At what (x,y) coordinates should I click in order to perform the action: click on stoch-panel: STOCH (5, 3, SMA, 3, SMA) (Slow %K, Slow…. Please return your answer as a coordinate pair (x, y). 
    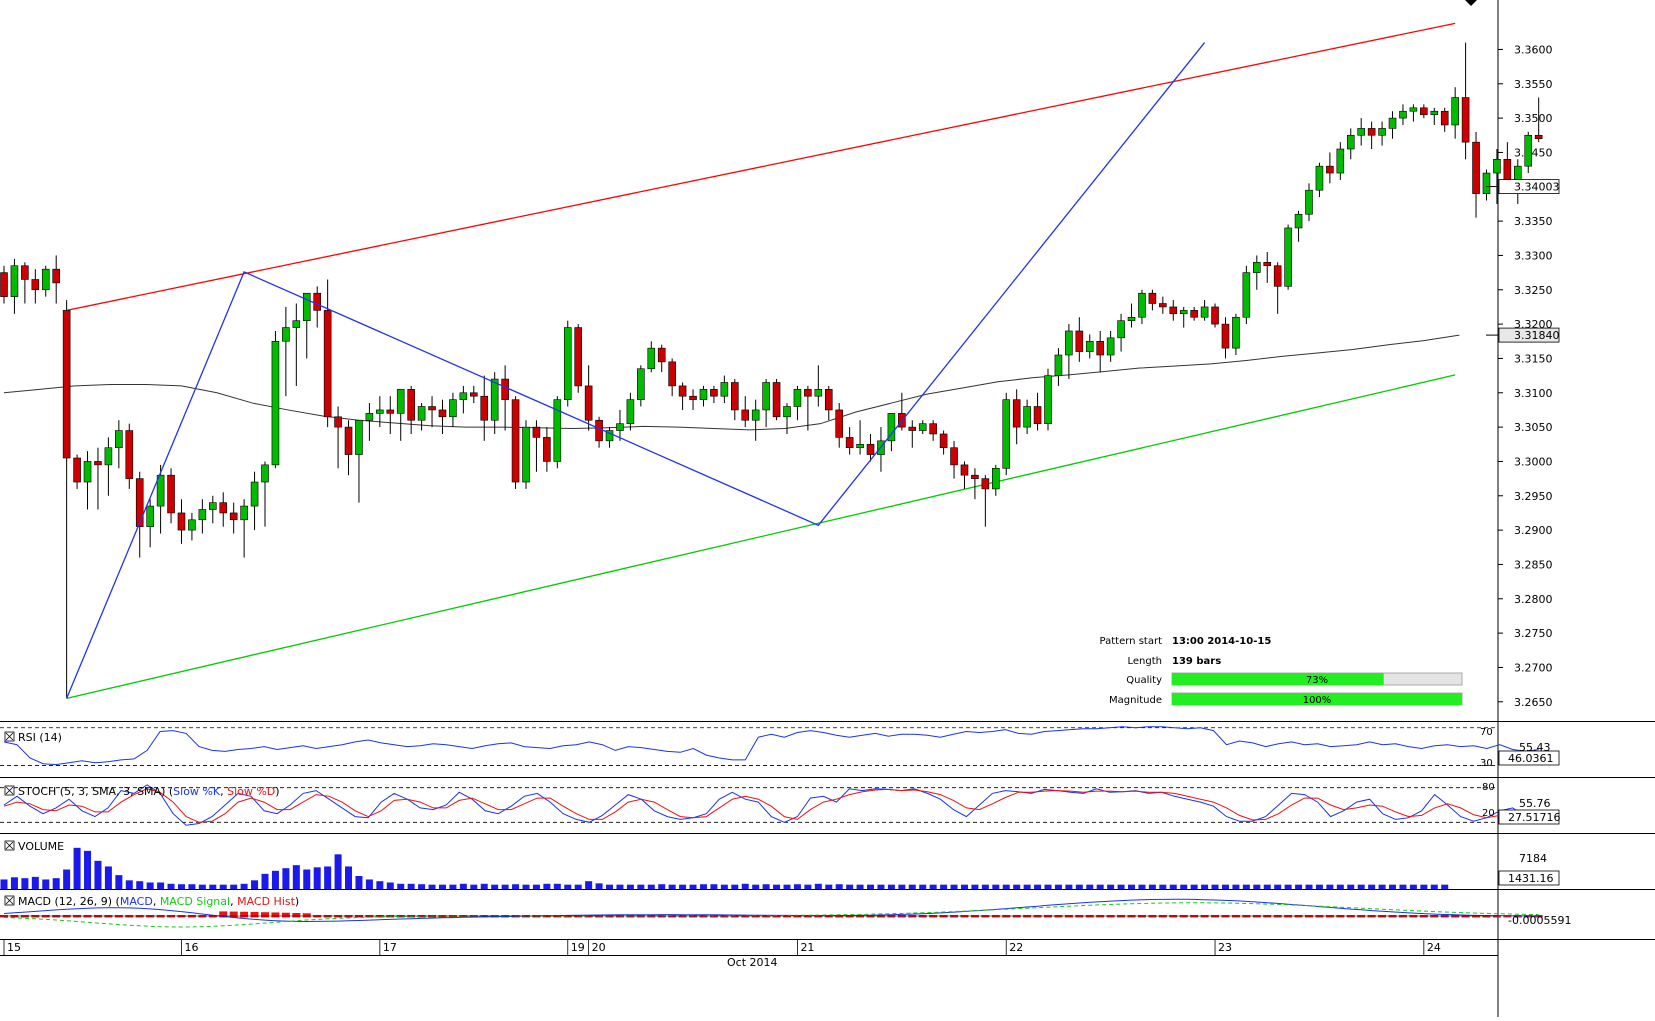
    Looking at the image, I should click on (780, 804).